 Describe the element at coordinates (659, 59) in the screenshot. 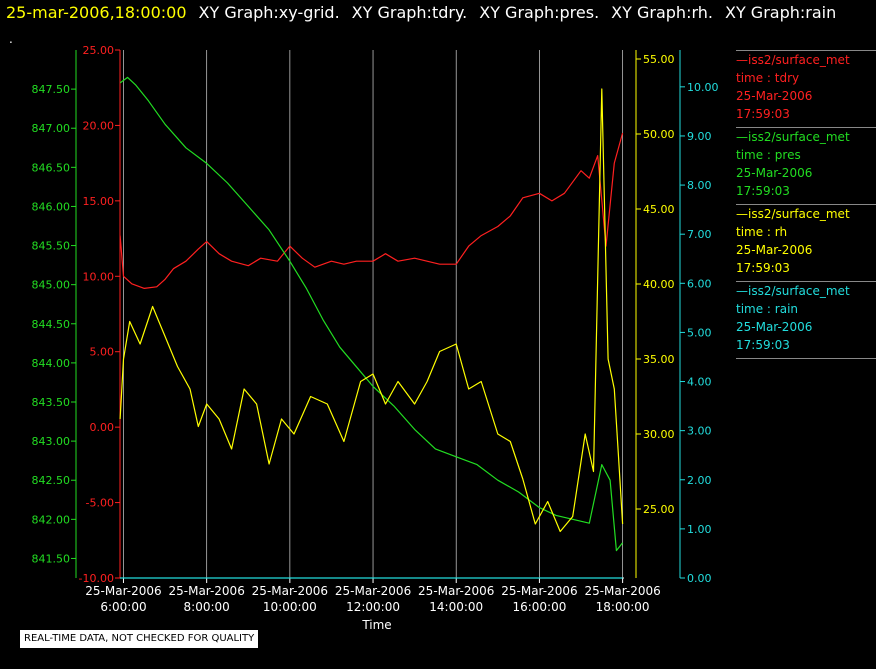

I see `y-tick-label-rh: 55.00` at that location.